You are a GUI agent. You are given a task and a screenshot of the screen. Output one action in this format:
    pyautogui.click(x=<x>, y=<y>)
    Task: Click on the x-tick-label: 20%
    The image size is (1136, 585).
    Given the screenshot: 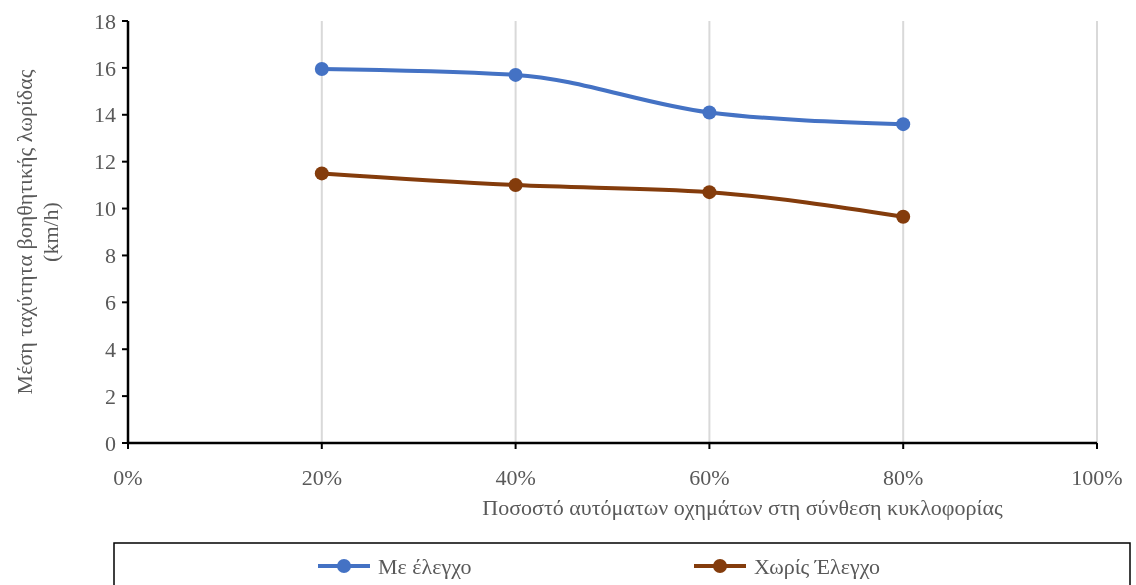 What is the action you would take?
    pyautogui.click(x=321, y=477)
    